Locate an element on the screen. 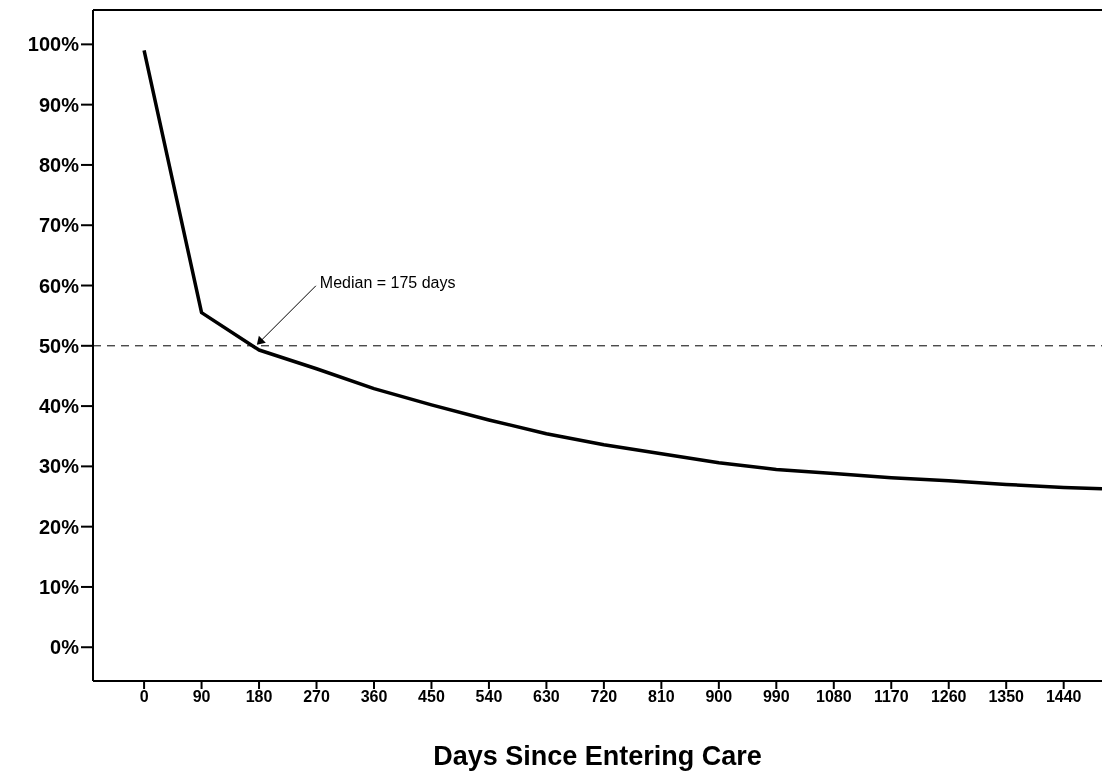 This screenshot has height=773, width=1102. y-tick-label: 60% is located at coordinates (59, 285).